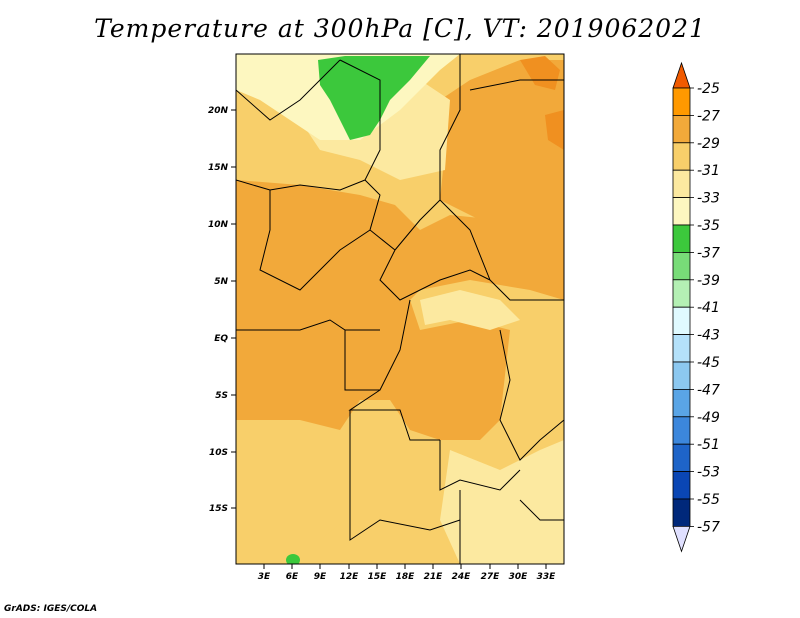 Image resolution: width=800 pixels, height=618 pixels. Describe the element at coordinates (708, 89) in the screenshot. I see `colorbar-label: -25` at that location.